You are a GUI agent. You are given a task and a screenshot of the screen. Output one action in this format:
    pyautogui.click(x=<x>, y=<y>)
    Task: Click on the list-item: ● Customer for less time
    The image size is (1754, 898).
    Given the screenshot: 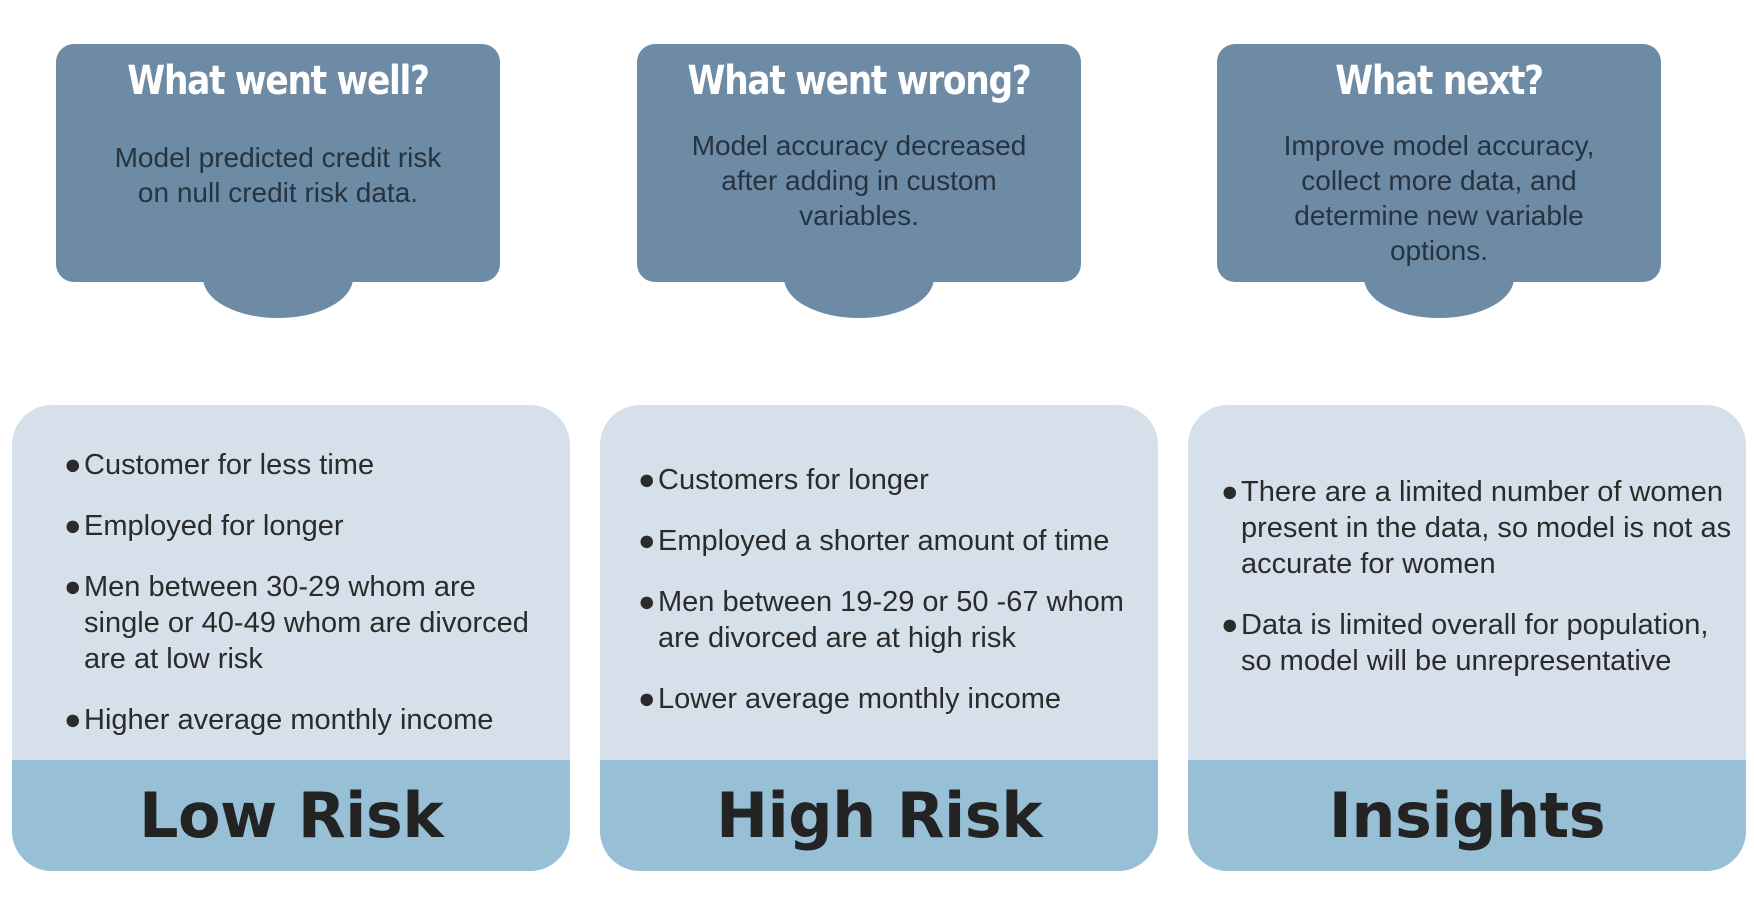 What is the action you would take?
    pyautogui.click(x=307, y=465)
    